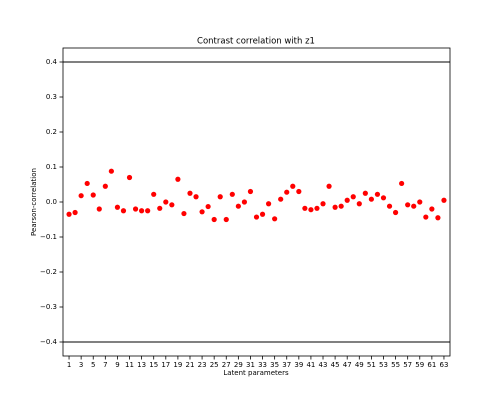  I want to click on x-tick-label: 63, so click(443, 365).